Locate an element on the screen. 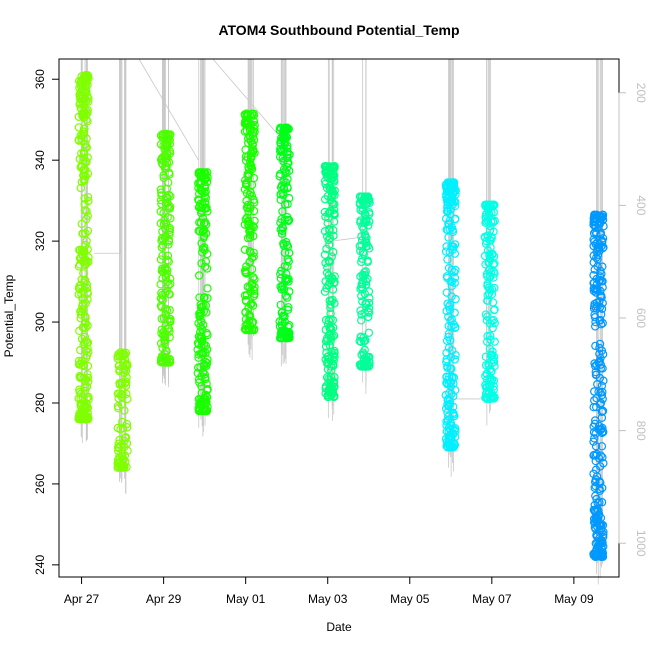 The width and height of the screenshot is (650, 650). secondary-y-axis: 200 400 600 800 1000 is located at coordinates (633, 320).